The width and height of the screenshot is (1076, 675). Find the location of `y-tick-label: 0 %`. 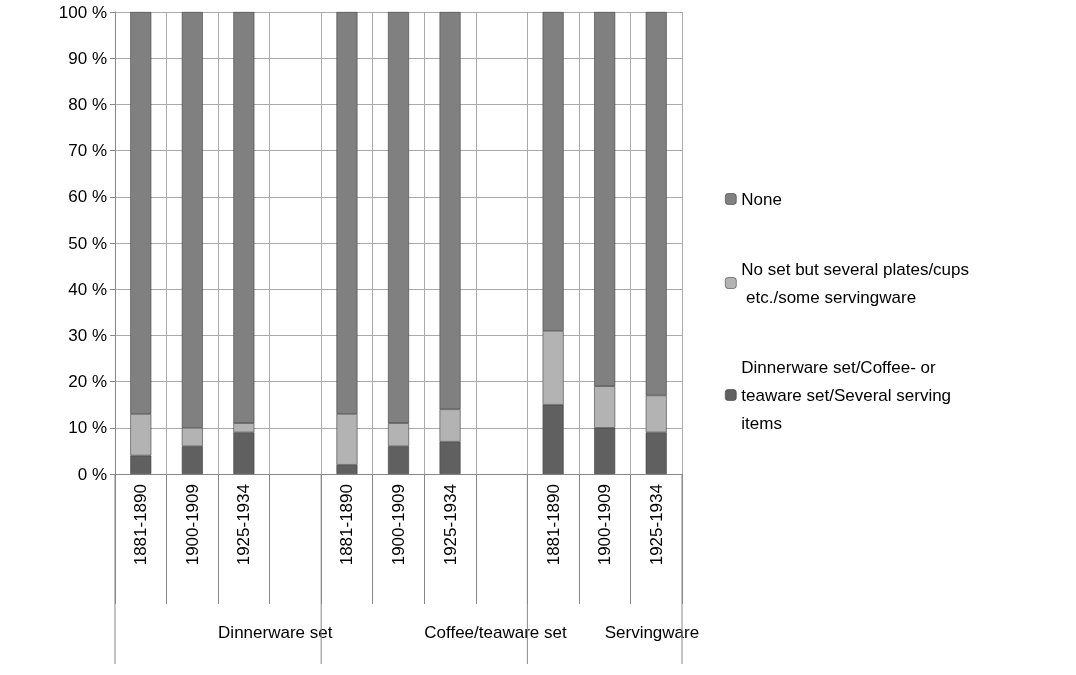

y-tick-label: 0 % is located at coordinates (92, 474).